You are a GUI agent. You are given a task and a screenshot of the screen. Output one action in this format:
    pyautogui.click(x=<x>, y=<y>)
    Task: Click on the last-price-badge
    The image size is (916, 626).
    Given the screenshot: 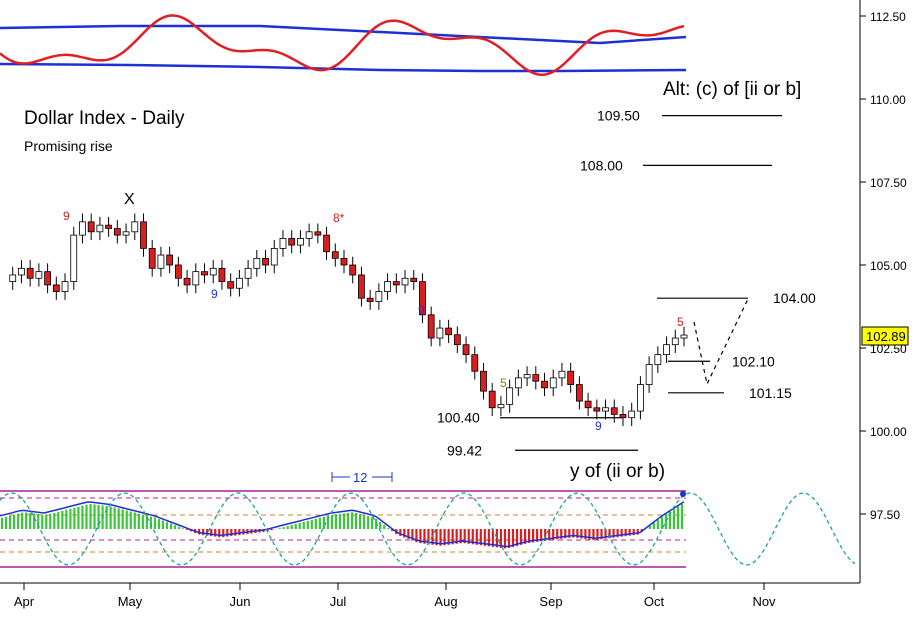 What is the action you would take?
    pyautogui.click(x=885, y=336)
    